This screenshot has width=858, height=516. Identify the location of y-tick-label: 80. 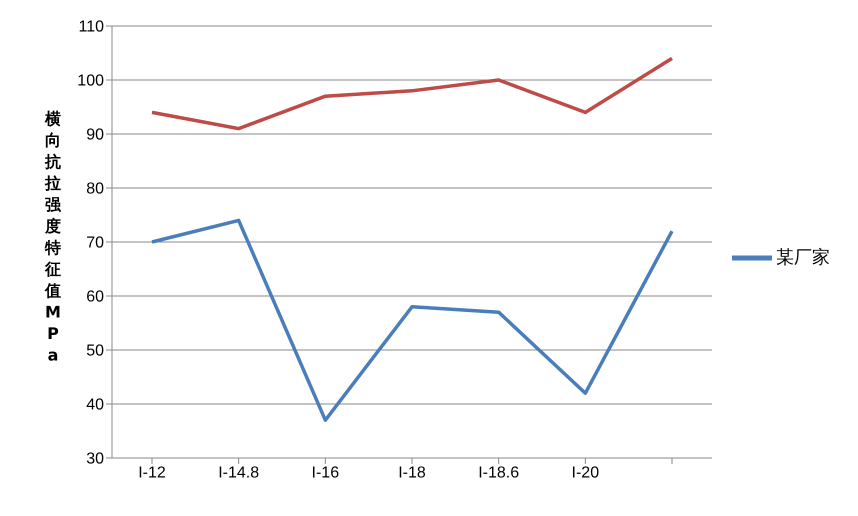
(95, 189).